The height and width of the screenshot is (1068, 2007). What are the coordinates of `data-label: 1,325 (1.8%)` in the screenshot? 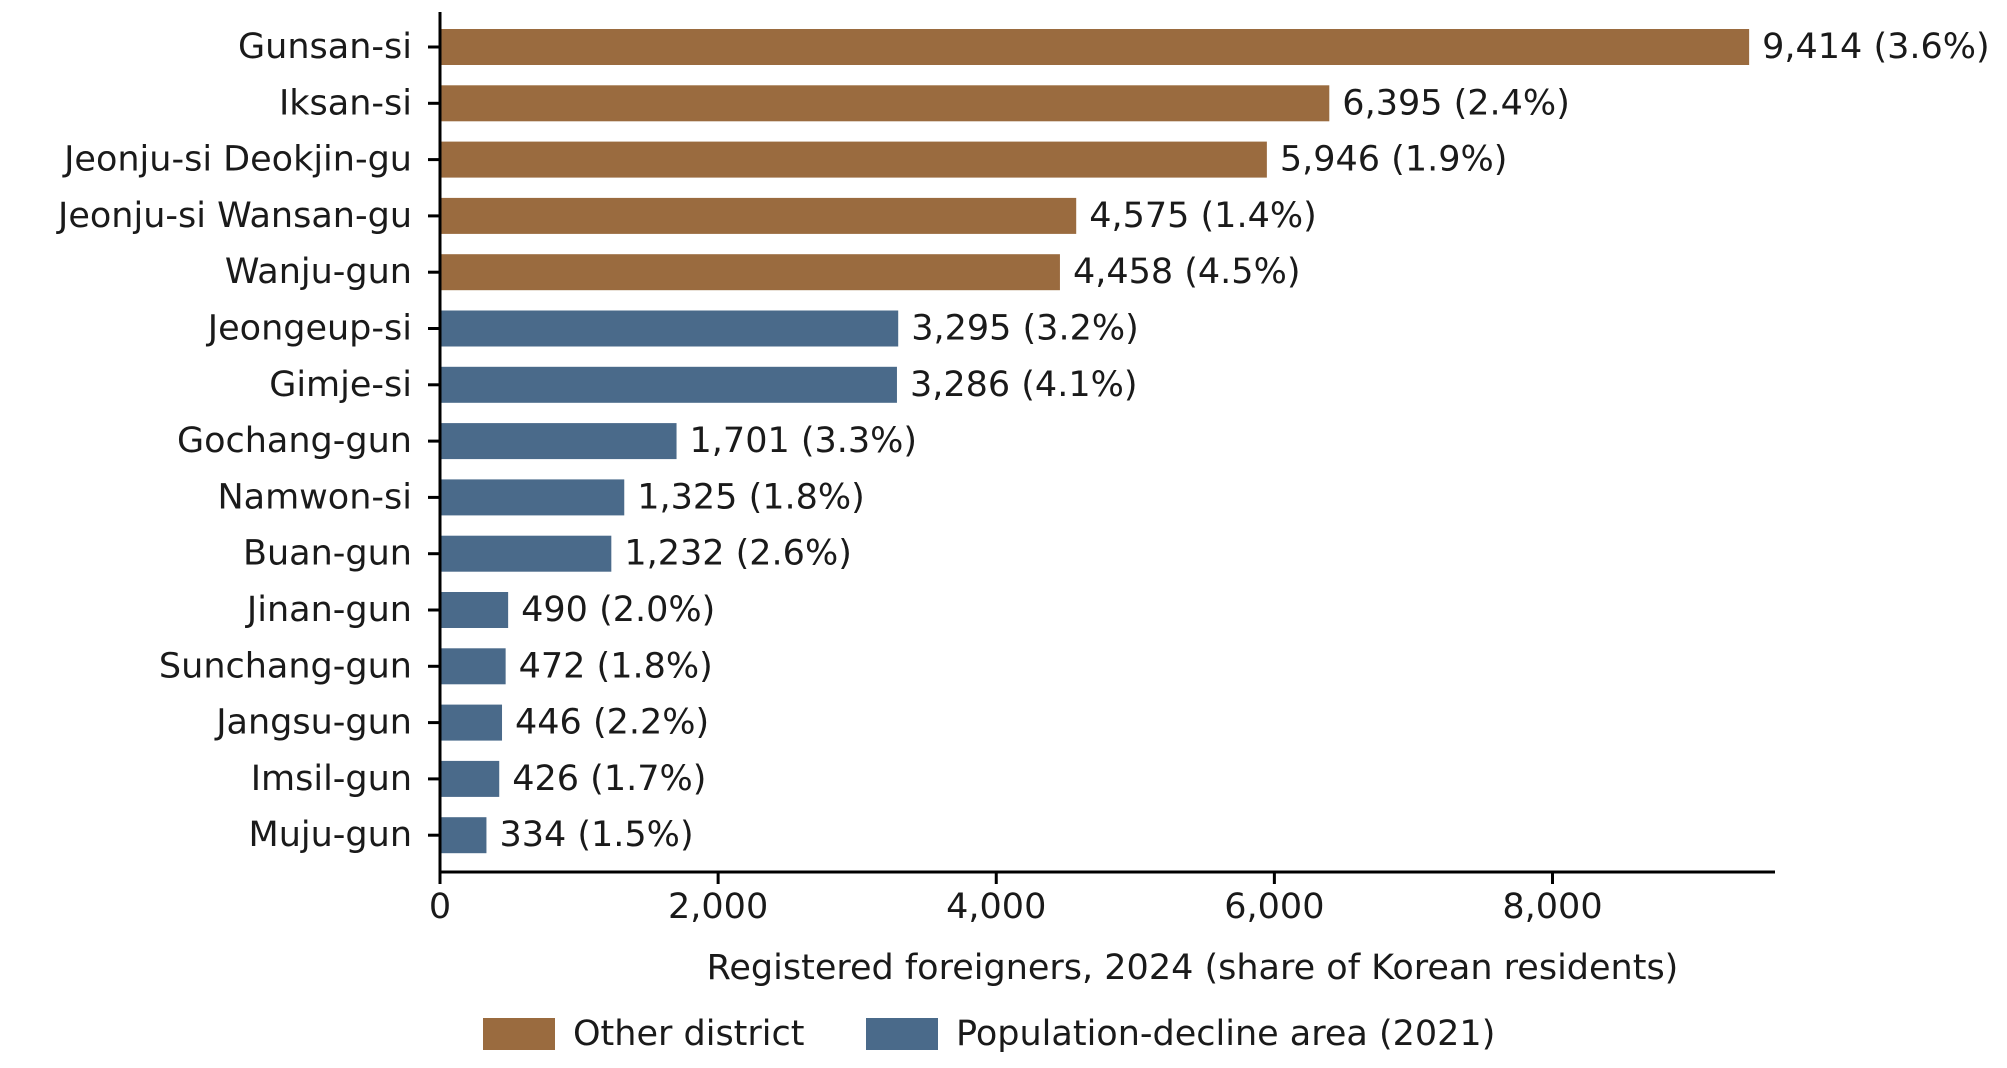 It's located at (751, 497).